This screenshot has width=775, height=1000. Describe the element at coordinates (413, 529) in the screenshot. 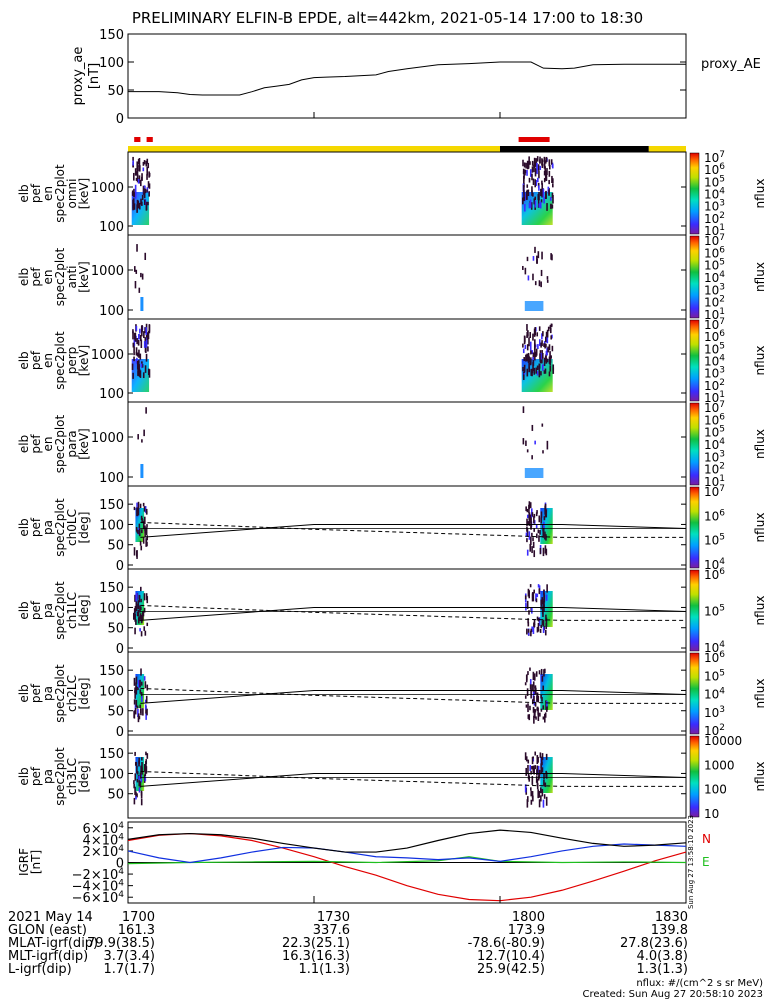

I see `panel-5-losscone-dashed` at that location.